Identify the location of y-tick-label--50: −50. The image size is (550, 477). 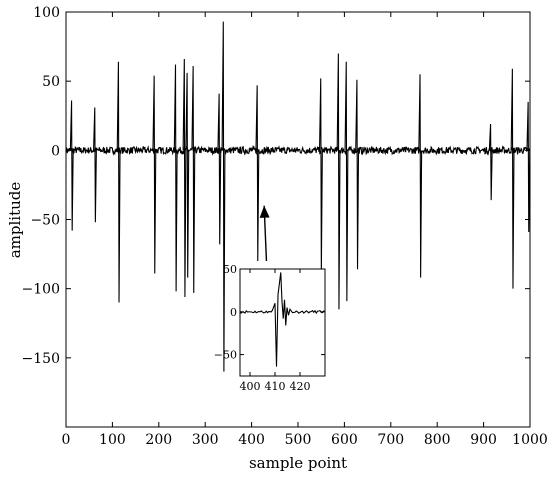
(45, 221).